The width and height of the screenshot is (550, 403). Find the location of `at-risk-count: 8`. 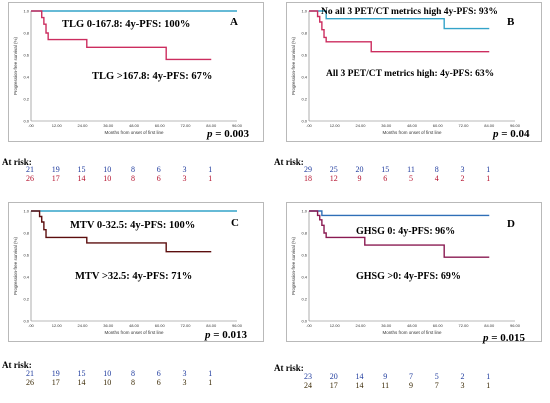

at-risk-count: 8 is located at coordinates (133, 373).